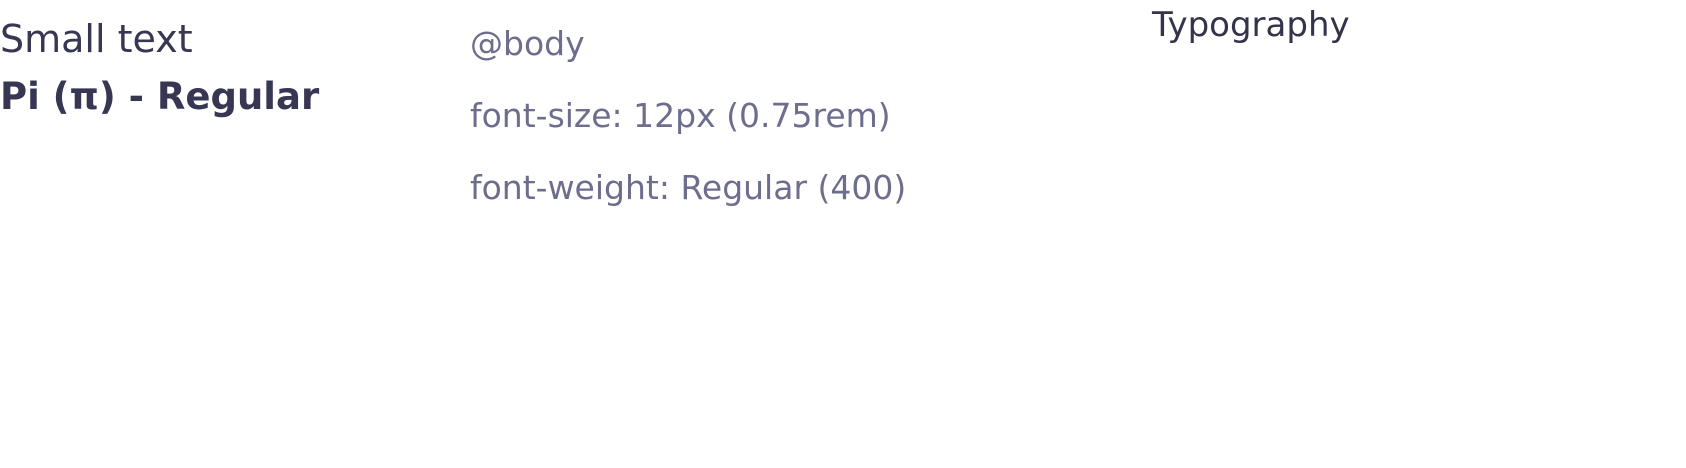  Describe the element at coordinates (160, 96) in the screenshot. I see `spec-title: Pi (π) - Regular` at that location.